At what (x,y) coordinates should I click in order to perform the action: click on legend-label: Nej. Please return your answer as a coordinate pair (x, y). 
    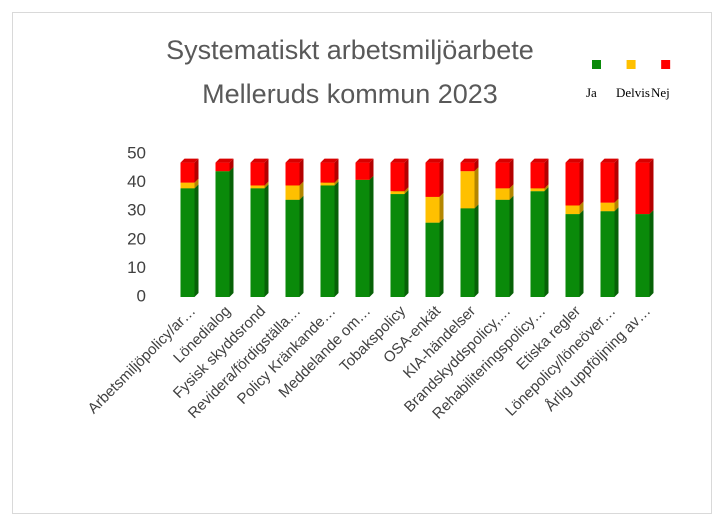
    Looking at the image, I should click on (660, 92).